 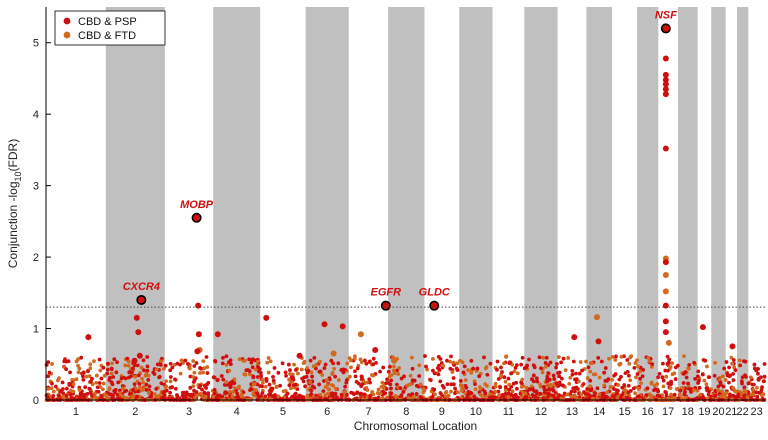 What do you see at coordinates (385, 305) in the screenshot?
I see `highlighted-point-egfr` at bounding box center [385, 305].